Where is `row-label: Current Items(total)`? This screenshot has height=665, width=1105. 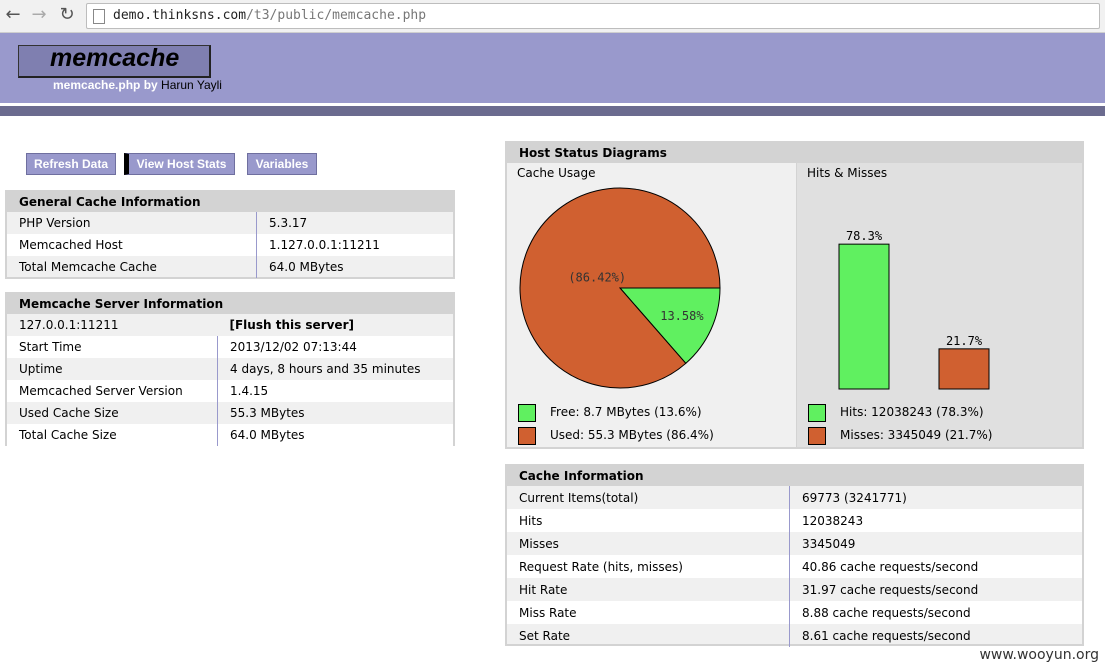
row-label: Current Items(total) is located at coordinates (579, 497).